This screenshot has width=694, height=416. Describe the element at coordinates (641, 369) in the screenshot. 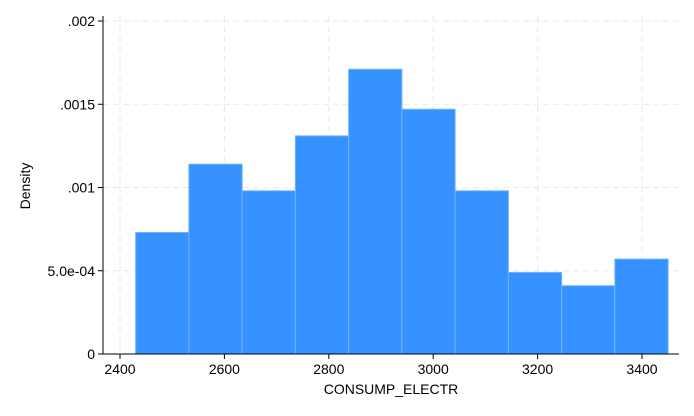

I see `x-tick-label: 3400` at that location.